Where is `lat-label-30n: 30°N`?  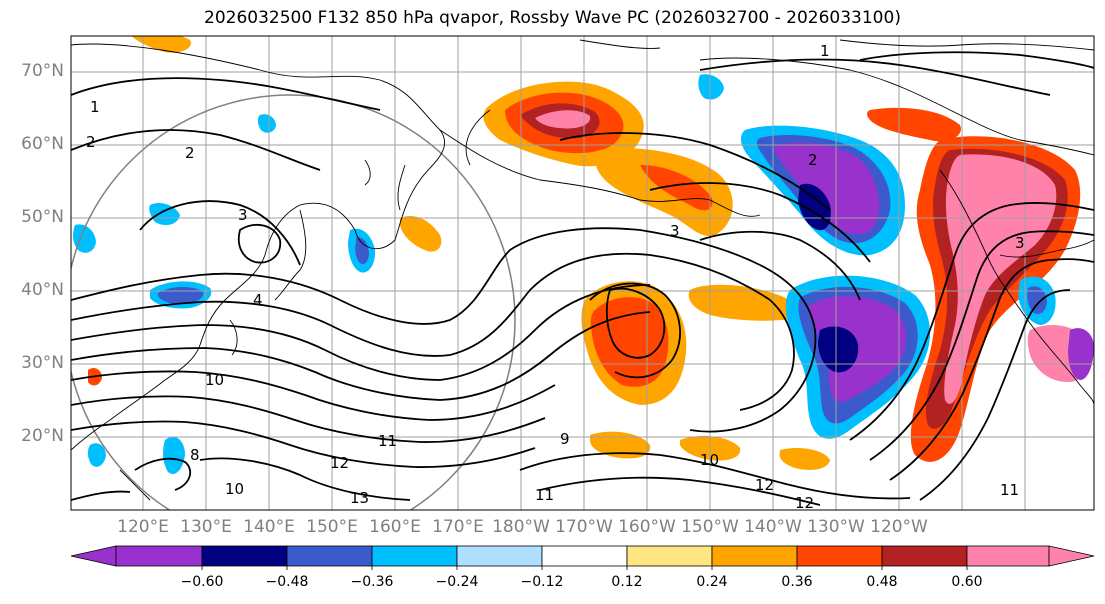 lat-label-30n: 30°N is located at coordinates (42, 363).